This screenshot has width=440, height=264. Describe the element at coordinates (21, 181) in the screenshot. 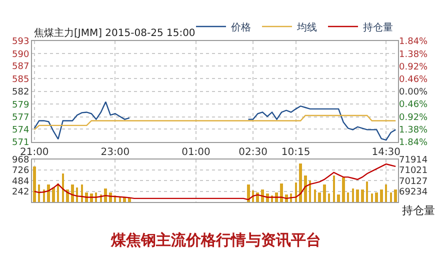

I see `y-tick-label: 484` at that location.